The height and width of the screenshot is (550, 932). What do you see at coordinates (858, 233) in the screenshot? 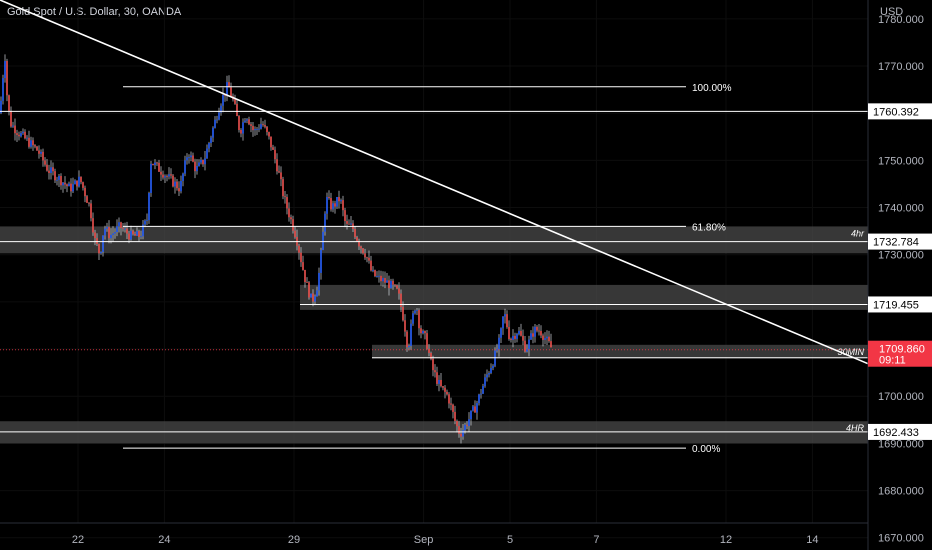
I see `level-timeframe-tag: 4hr` at bounding box center [858, 233].